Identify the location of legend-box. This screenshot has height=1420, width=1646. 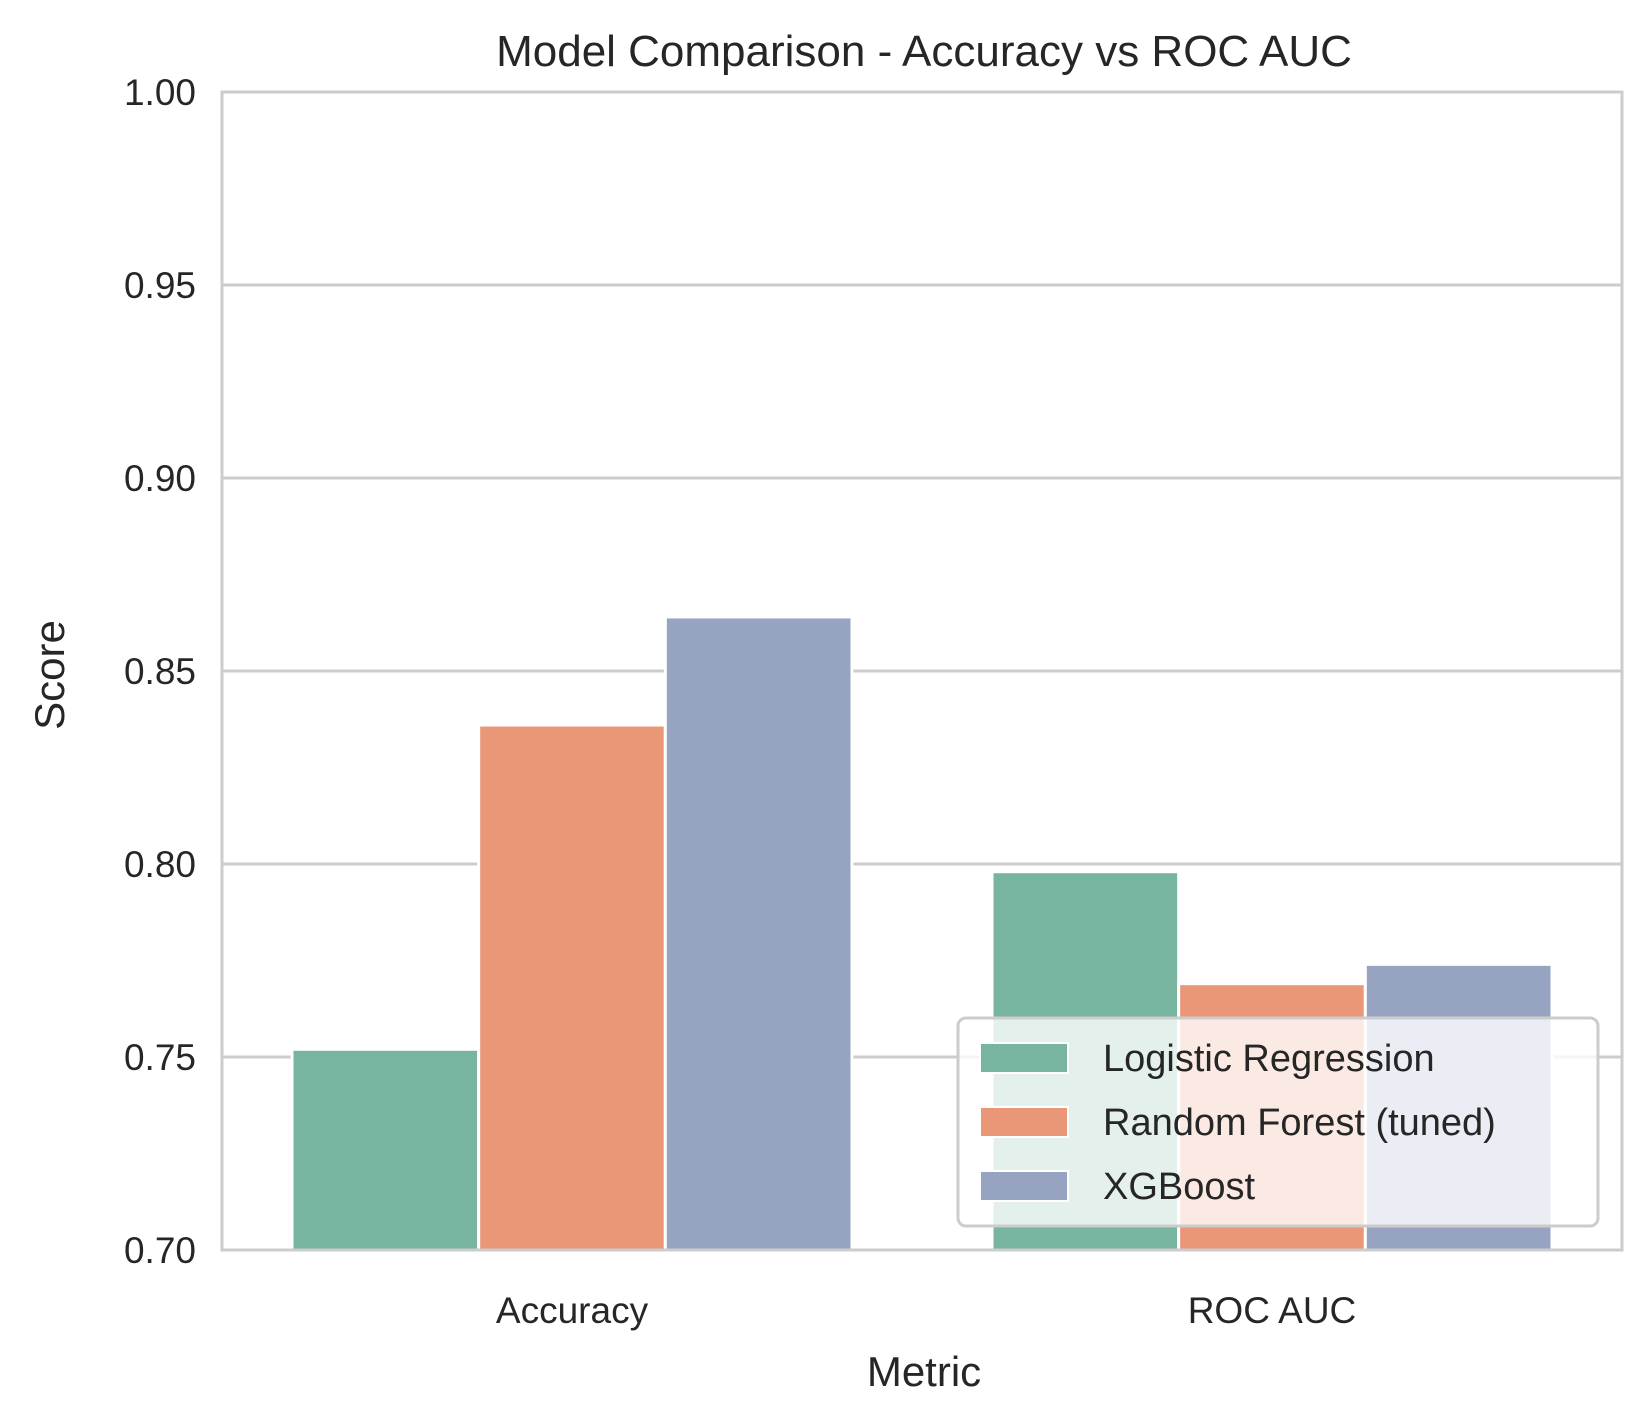
(1278, 1122).